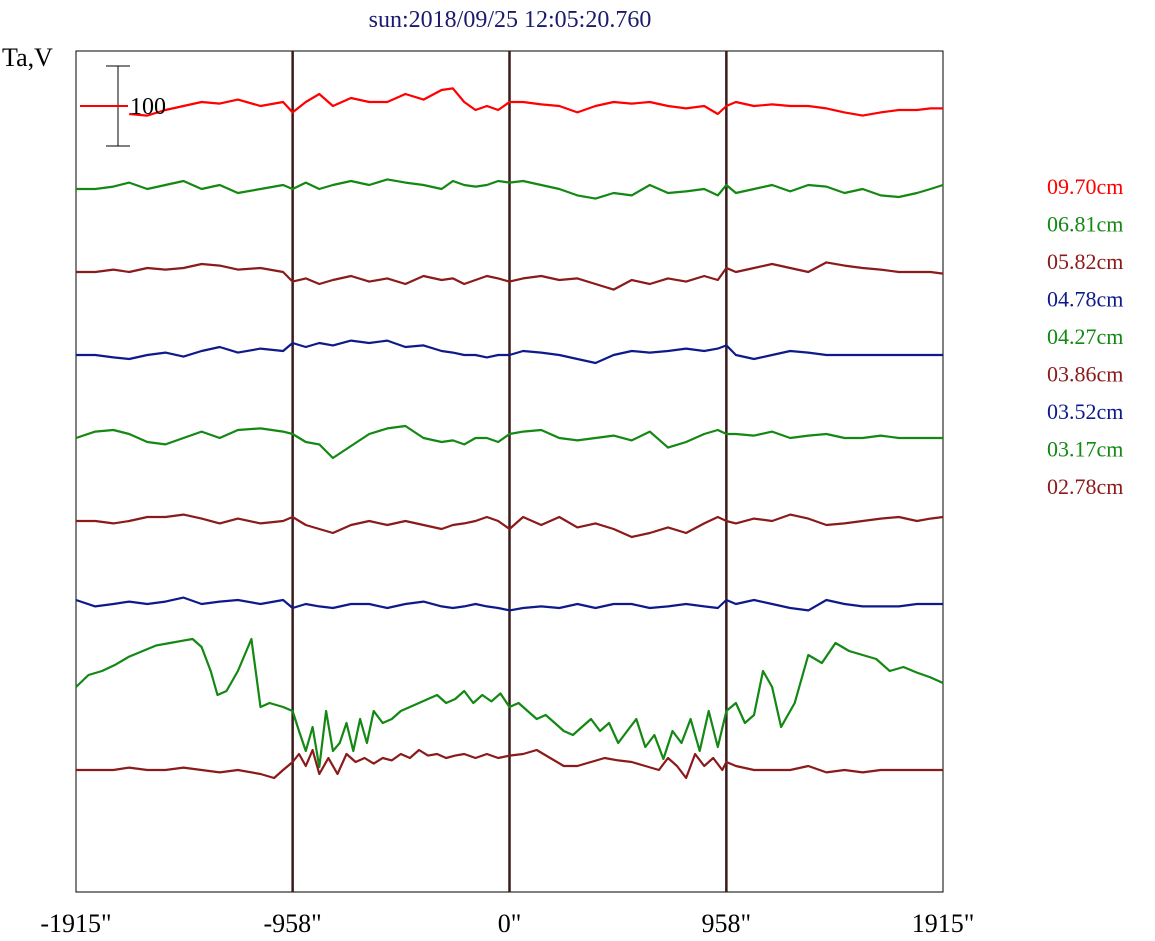  I want to click on series-line-09.70cm, so click(536, 102).